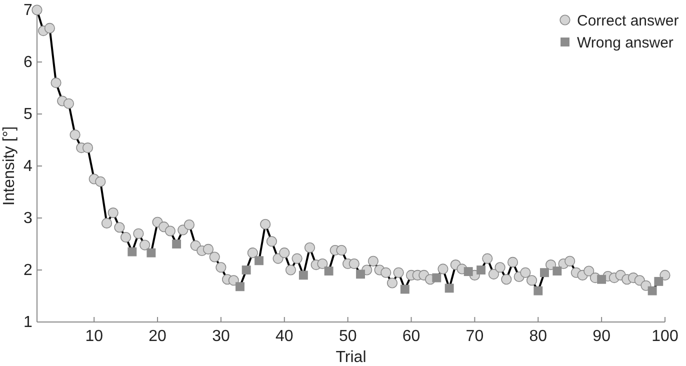  Describe the element at coordinates (27, 115) in the screenshot. I see `y-tick-label: 5` at that location.